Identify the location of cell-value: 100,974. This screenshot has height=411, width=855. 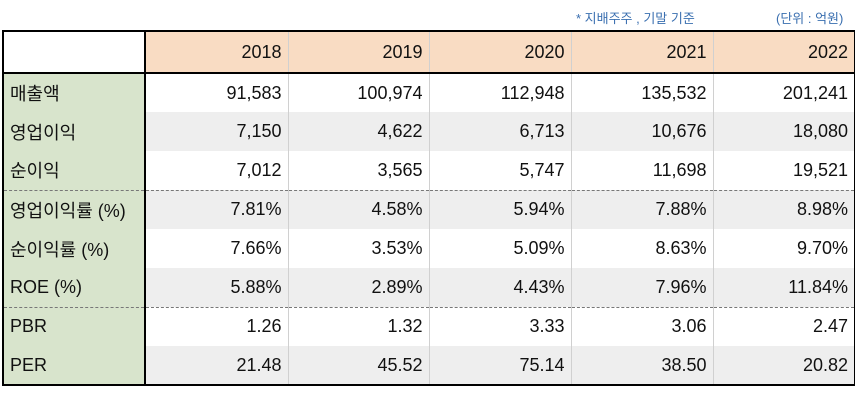
(358, 92).